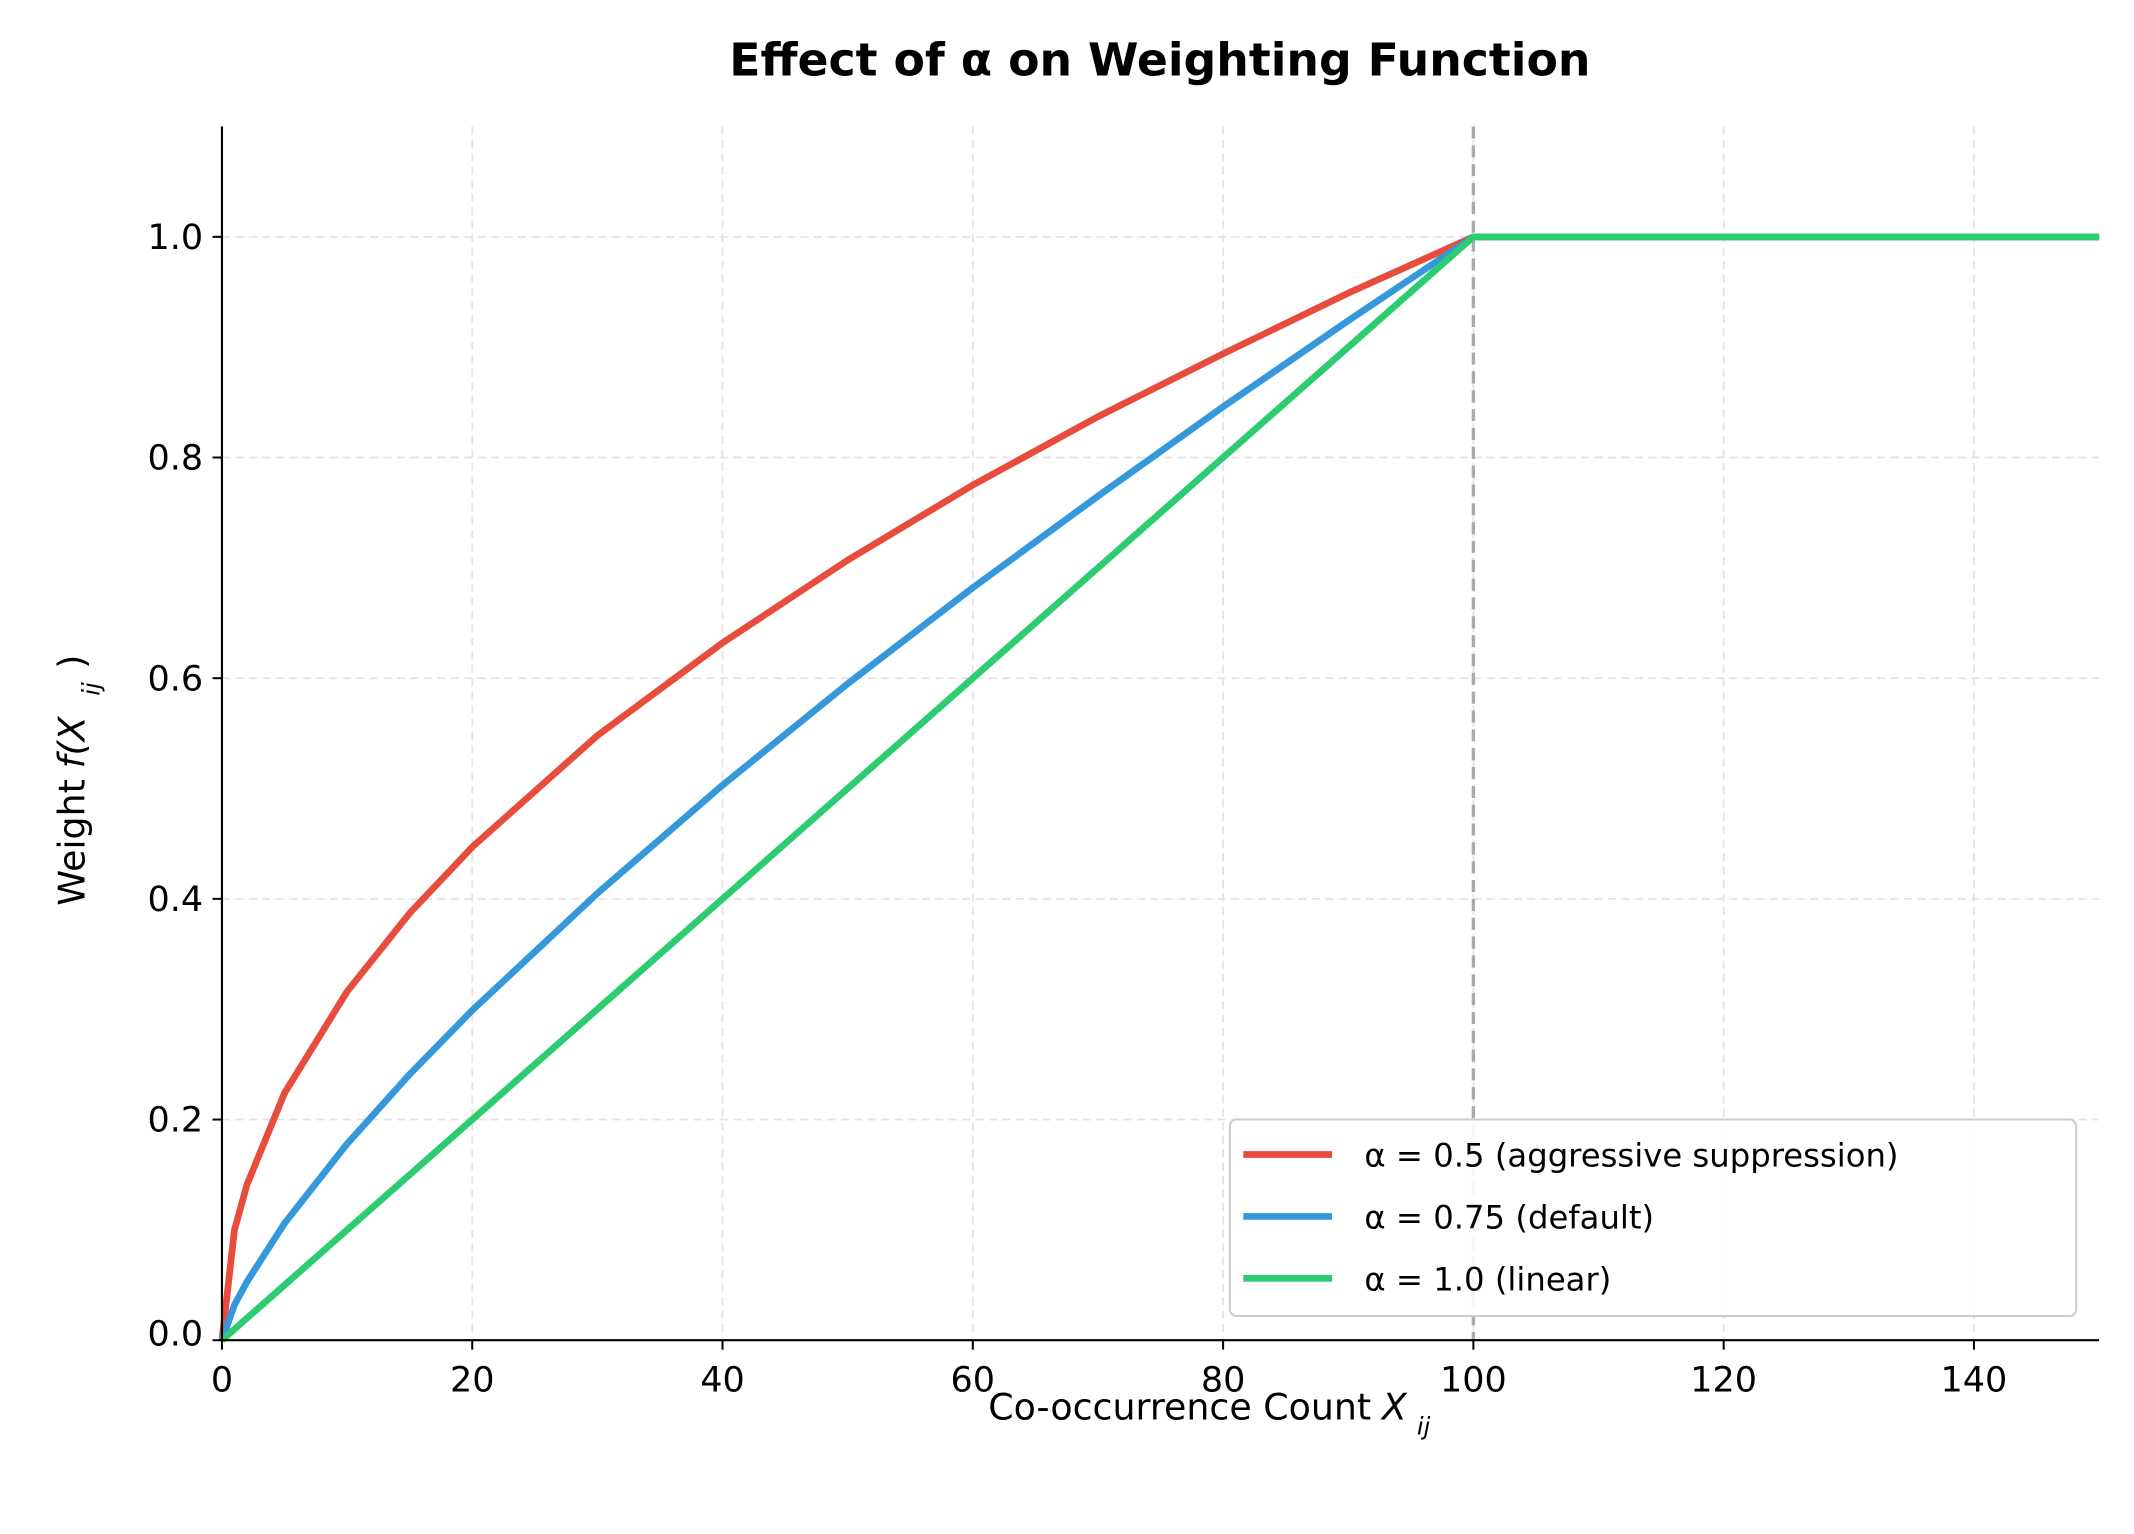 This screenshot has height=1534, width=2134. What do you see at coordinates (1487, 1279) in the screenshot?
I see `legend-label-2: α = 1.0 (linear)` at bounding box center [1487, 1279].